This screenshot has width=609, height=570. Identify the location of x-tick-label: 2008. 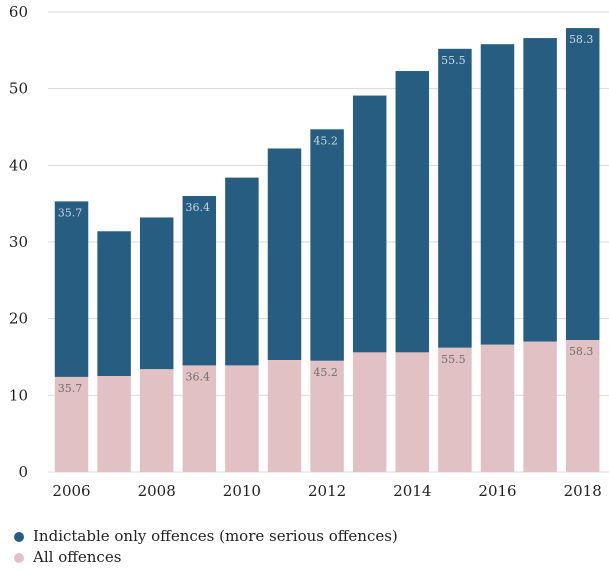
(157, 491).